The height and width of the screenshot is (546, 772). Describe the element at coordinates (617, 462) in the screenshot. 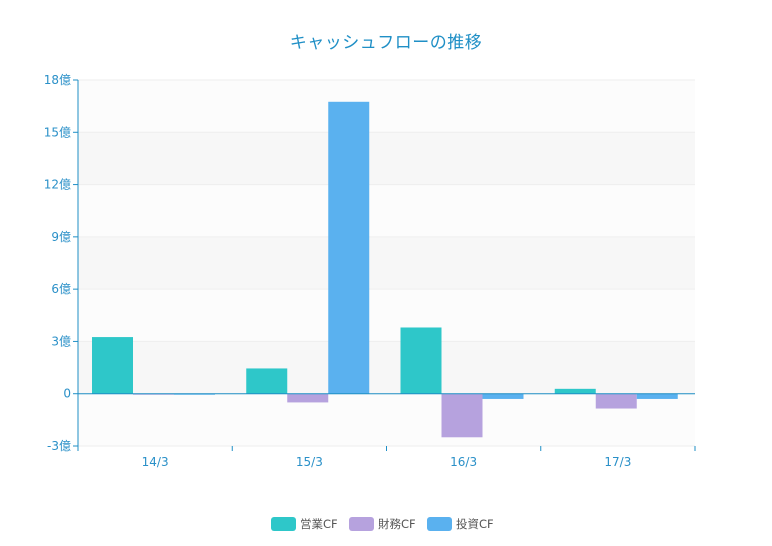

I see `x-tick-label: 17/3` at that location.